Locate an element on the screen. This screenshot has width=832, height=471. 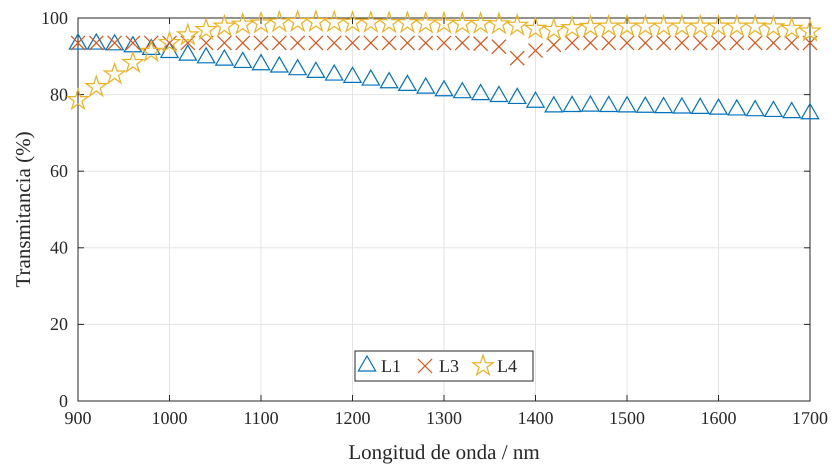
x-tick-label: 1500 is located at coordinates (627, 418).